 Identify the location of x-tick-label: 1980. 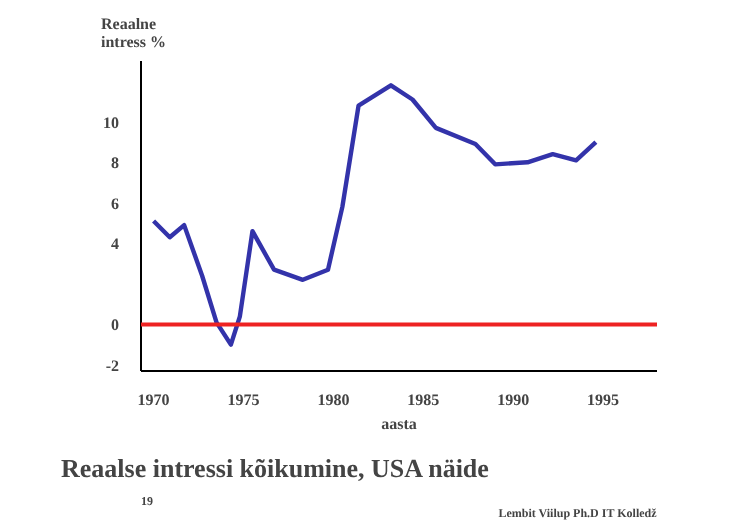
(333, 400).